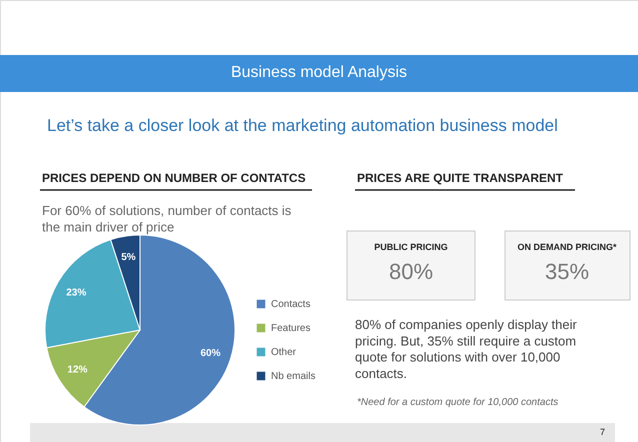 This screenshot has width=638, height=442. I want to click on data-label: 12%, so click(77, 370).